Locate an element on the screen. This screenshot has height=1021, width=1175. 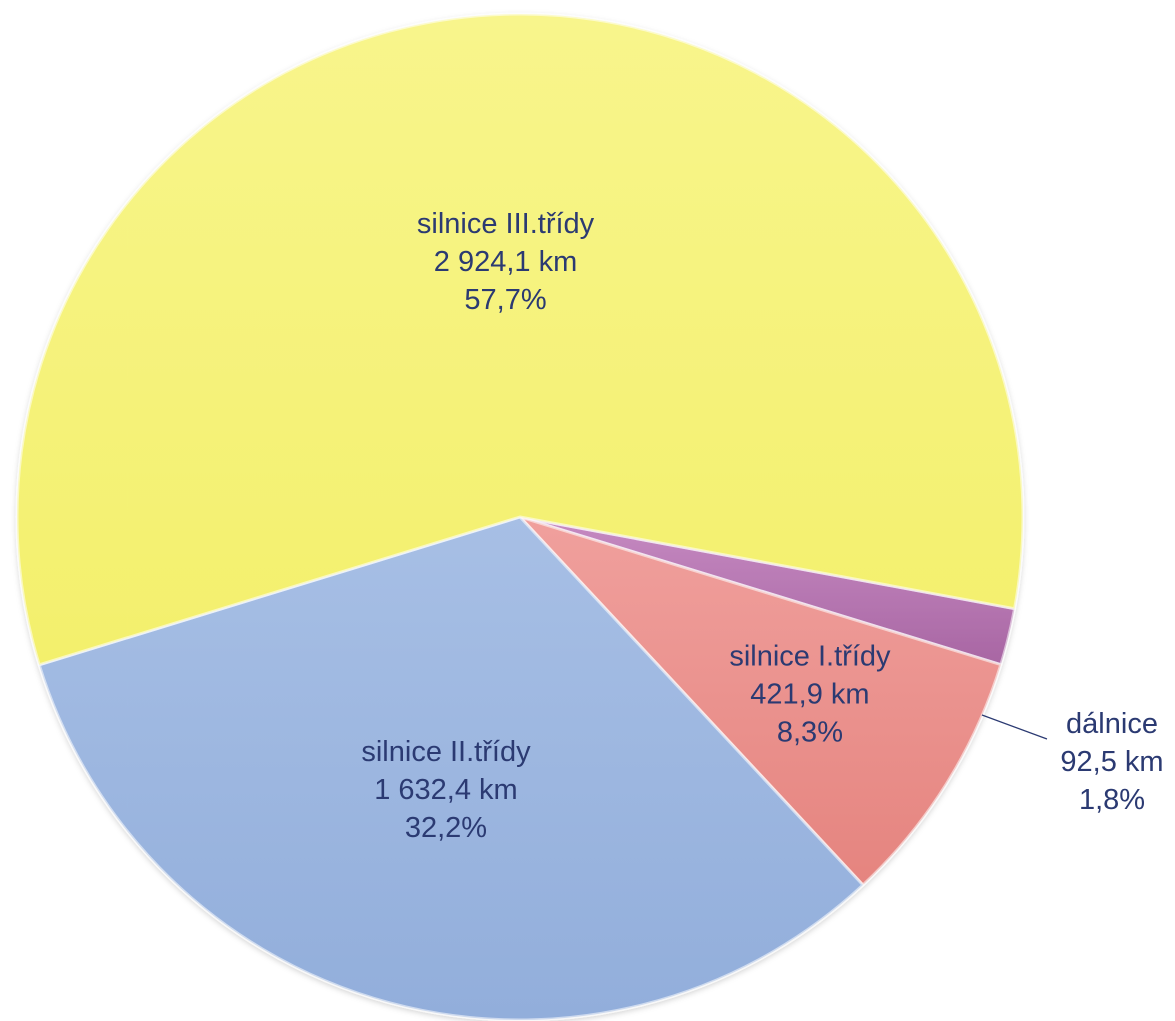
label-name: silnice III.třídy is located at coordinates (506, 224).